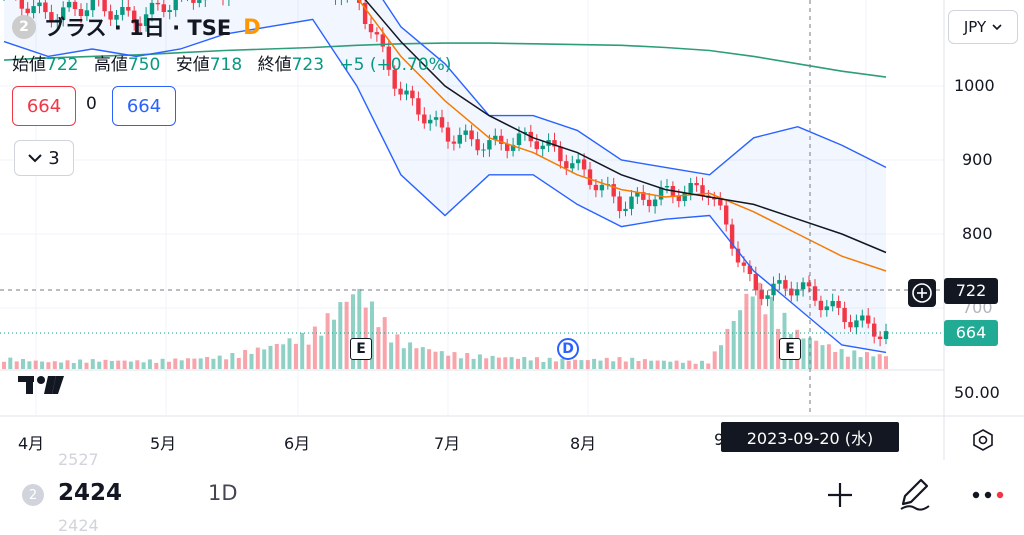  I want to click on symbol-price: 2424, so click(90, 493).